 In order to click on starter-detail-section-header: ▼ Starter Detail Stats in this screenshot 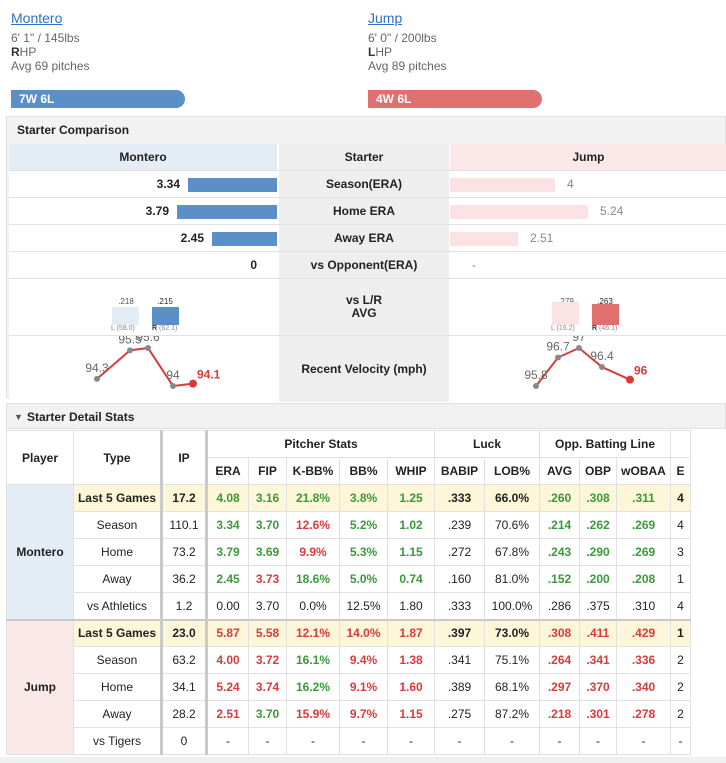, I will do `click(366, 416)`.